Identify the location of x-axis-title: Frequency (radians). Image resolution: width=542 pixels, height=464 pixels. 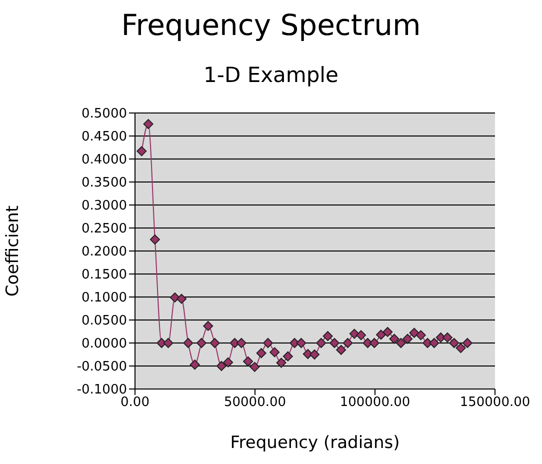
(315, 443).